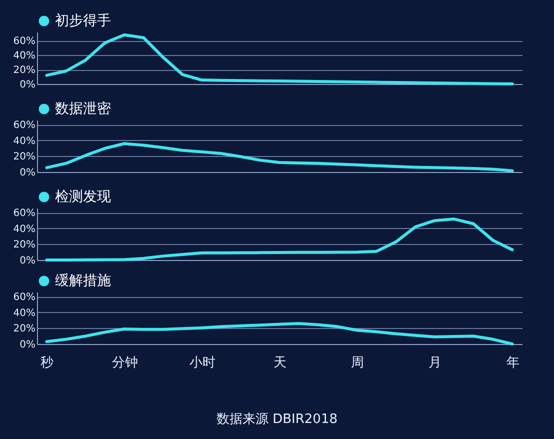 The width and height of the screenshot is (554, 439). I want to click on x-tick-label: 天, so click(280, 363).